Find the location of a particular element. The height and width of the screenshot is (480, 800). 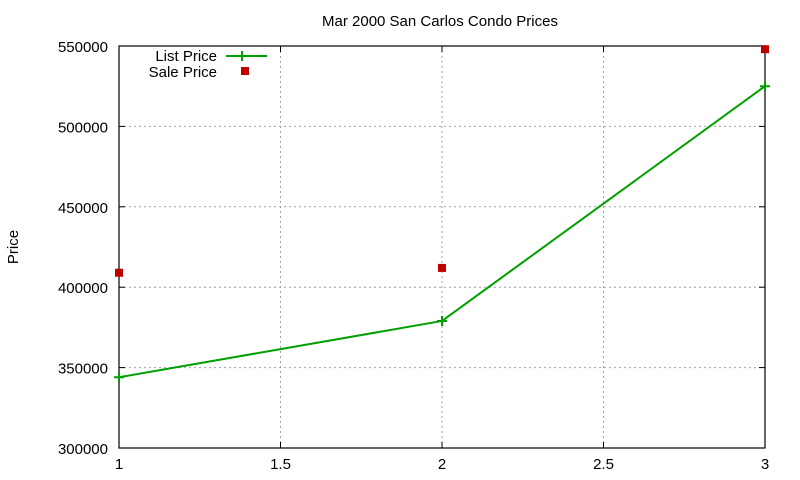

x-tick-label: 3 is located at coordinates (765, 464).